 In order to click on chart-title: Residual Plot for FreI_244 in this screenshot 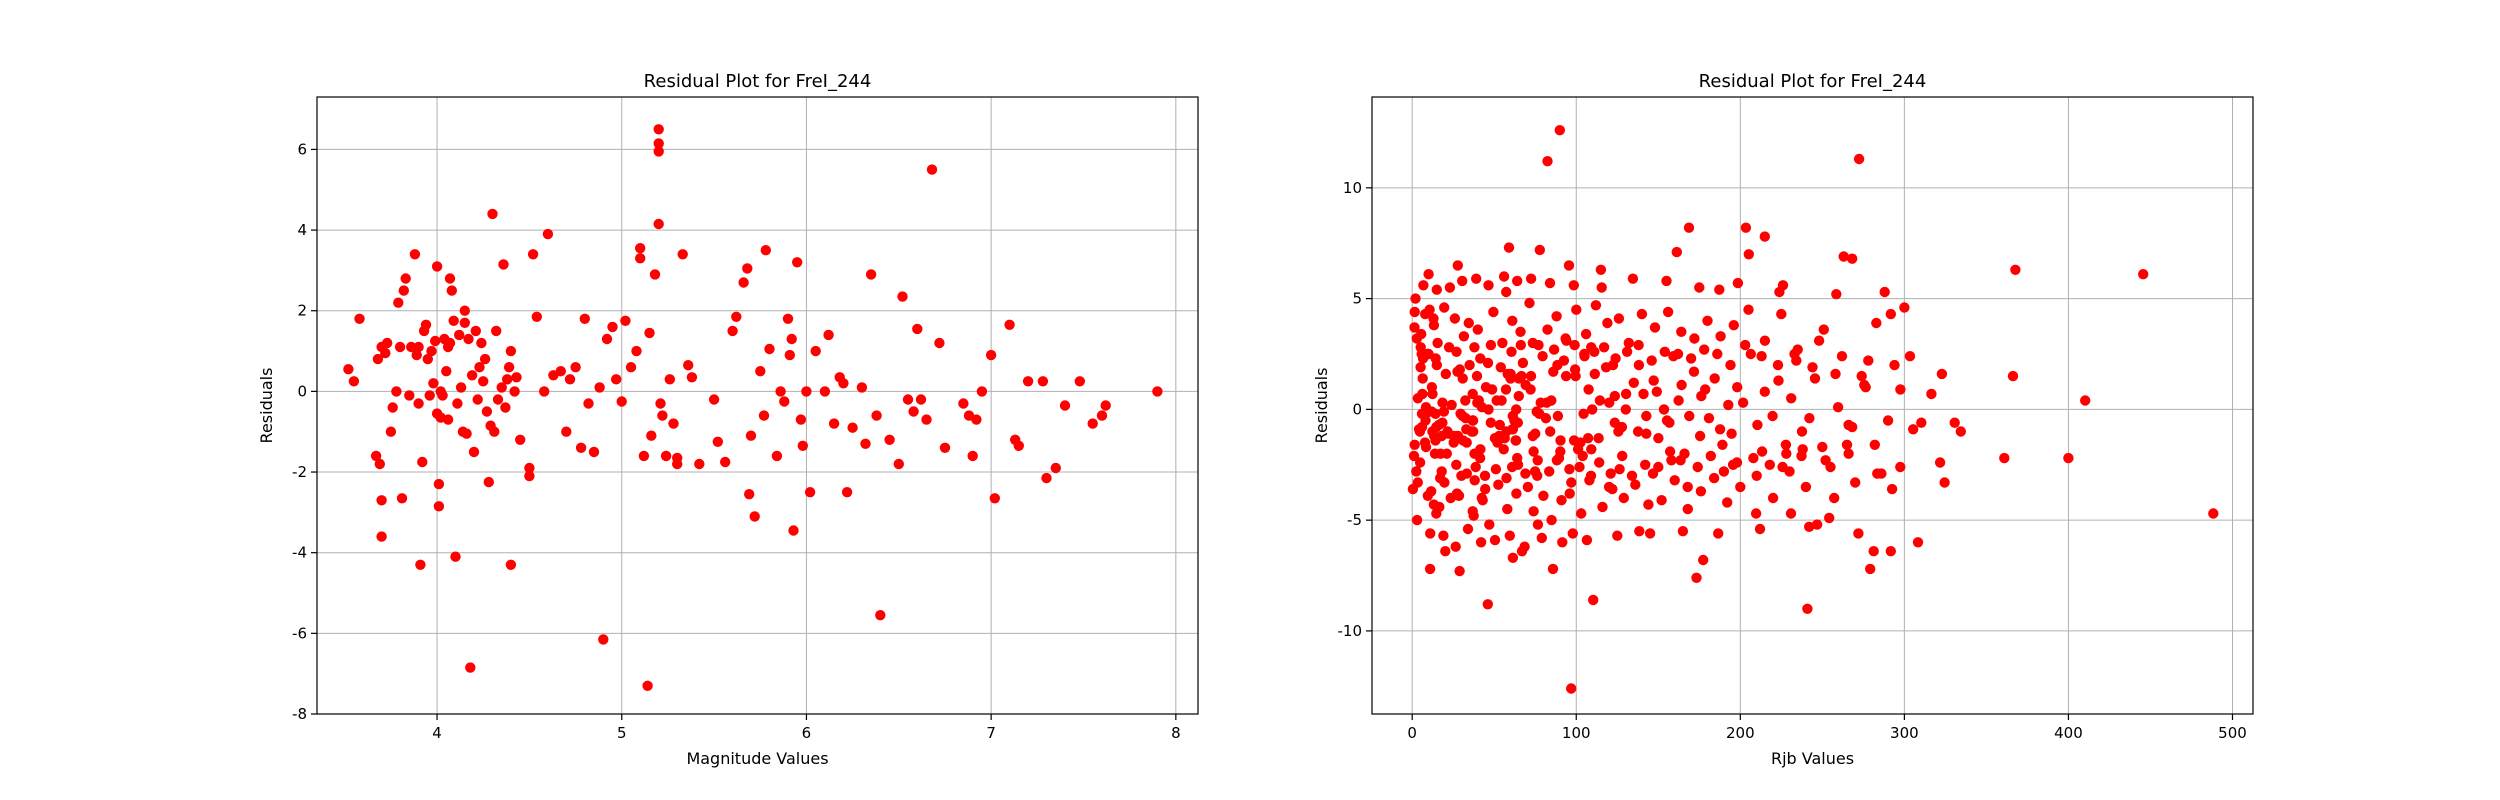, I will do `click(1813, 81)`.